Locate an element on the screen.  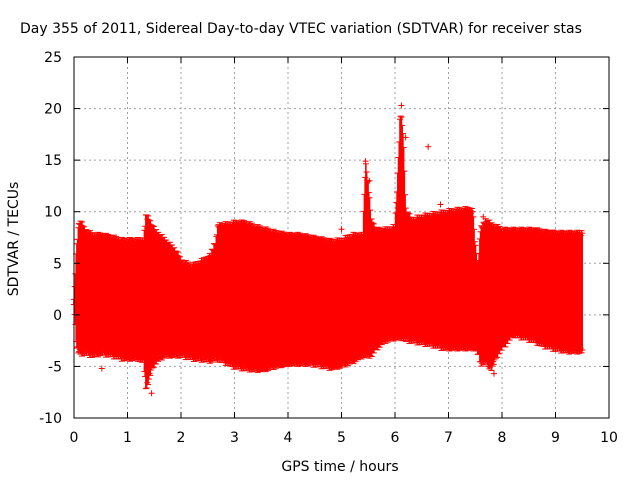
y-tick-label: 15 is located at coordinates (53, 161).